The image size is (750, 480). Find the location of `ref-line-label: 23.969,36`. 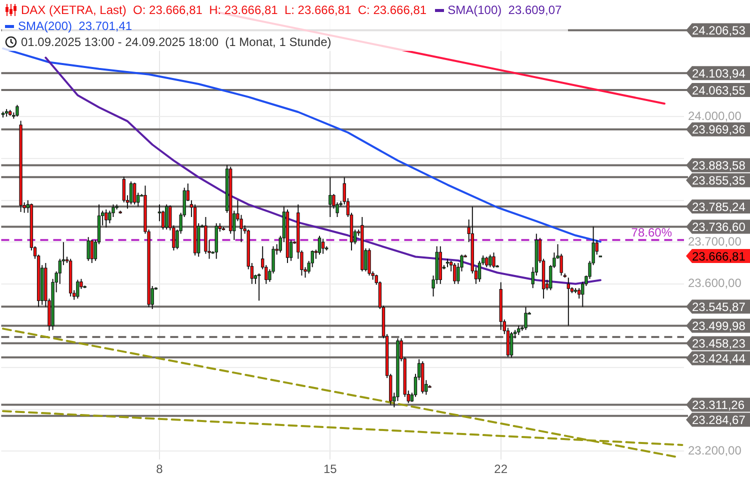

ref-line-label: 23.969,36 is located at coordinates (719, 129).